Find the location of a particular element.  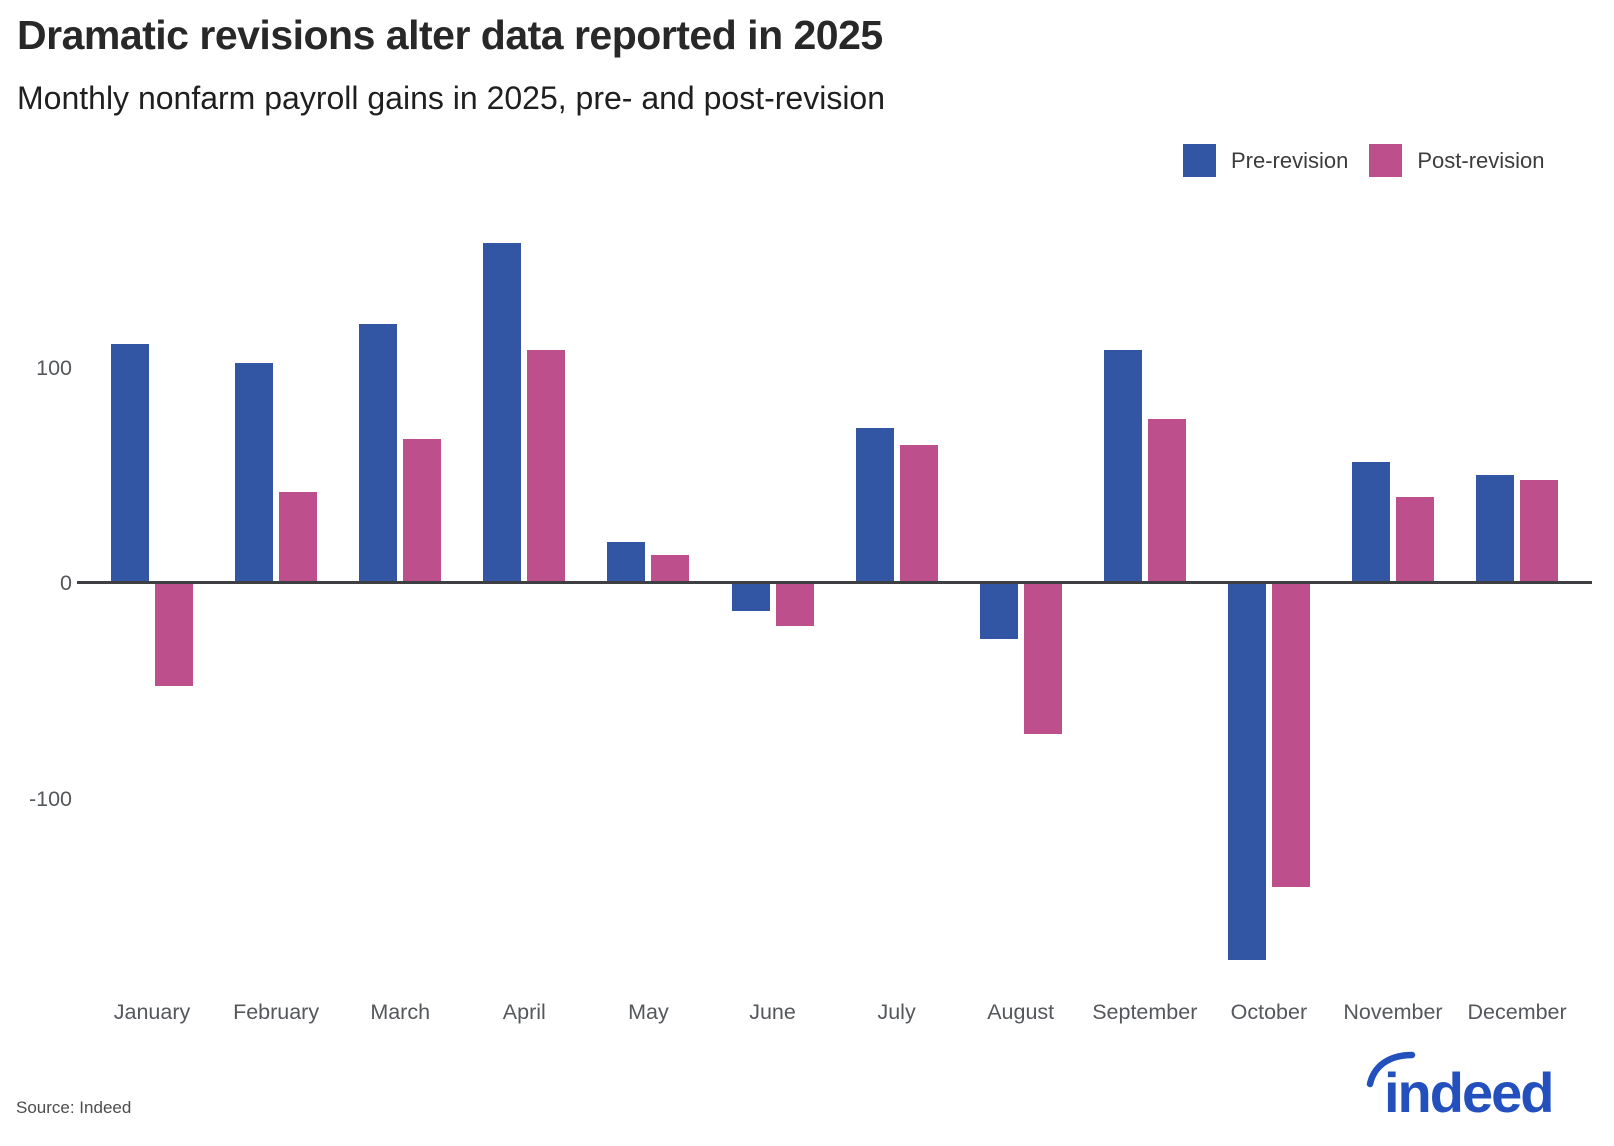

pre-revision-bar-march is located at coordinates (378, 453).